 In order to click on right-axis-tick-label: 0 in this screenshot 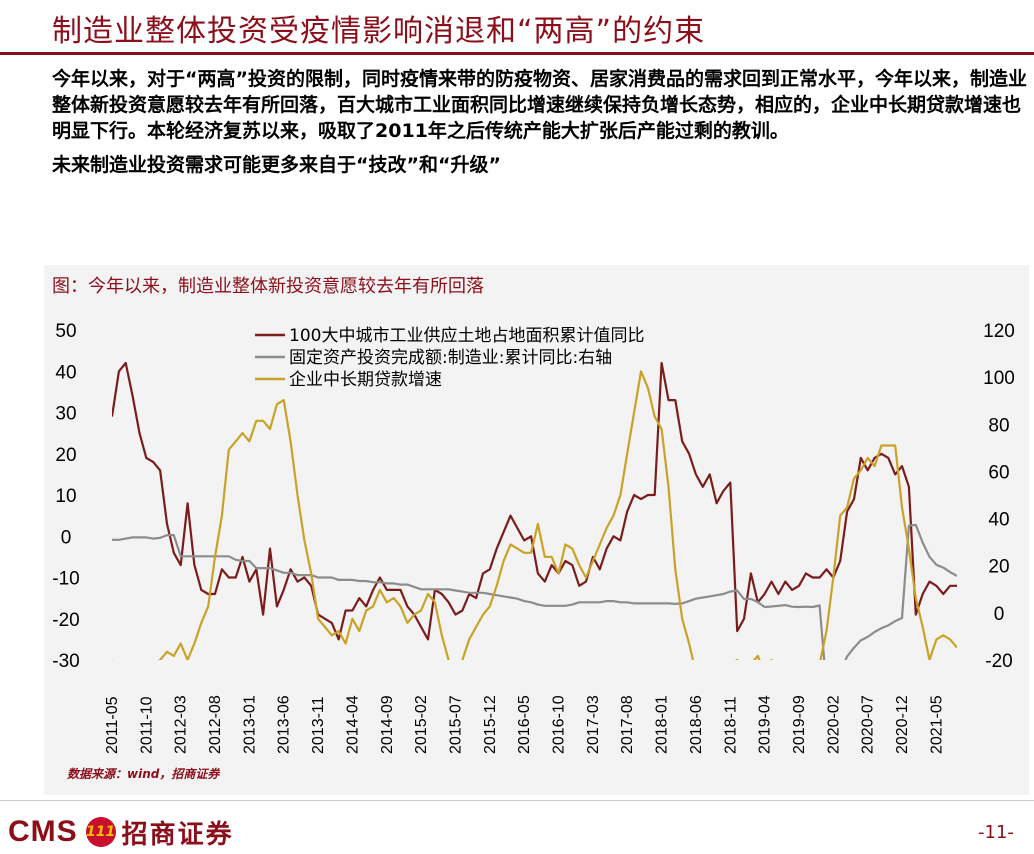, I will do `click(999, 614)`.